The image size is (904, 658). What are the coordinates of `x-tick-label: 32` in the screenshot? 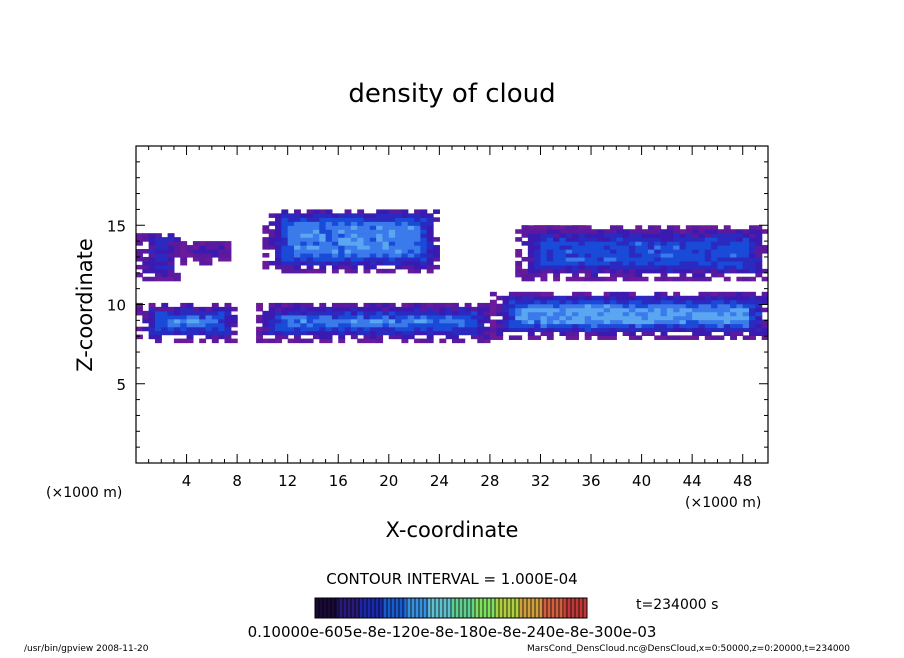 It's located at (540, 481).